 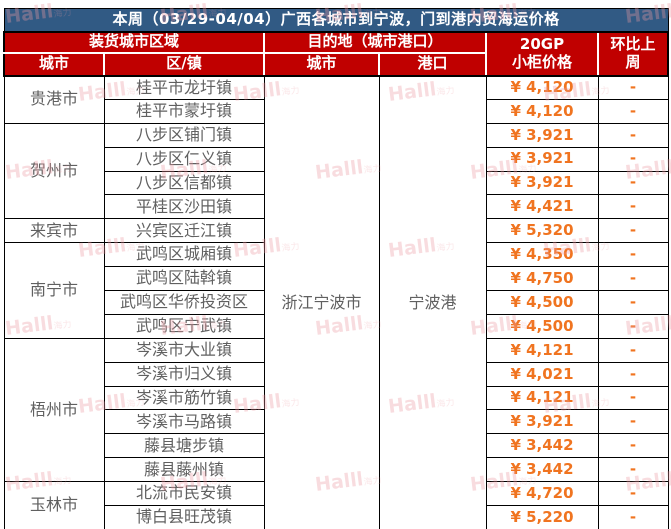 I want to click on table-row: 八步区信都镇 ¥ 3,921-, so click(x=336, y=183).